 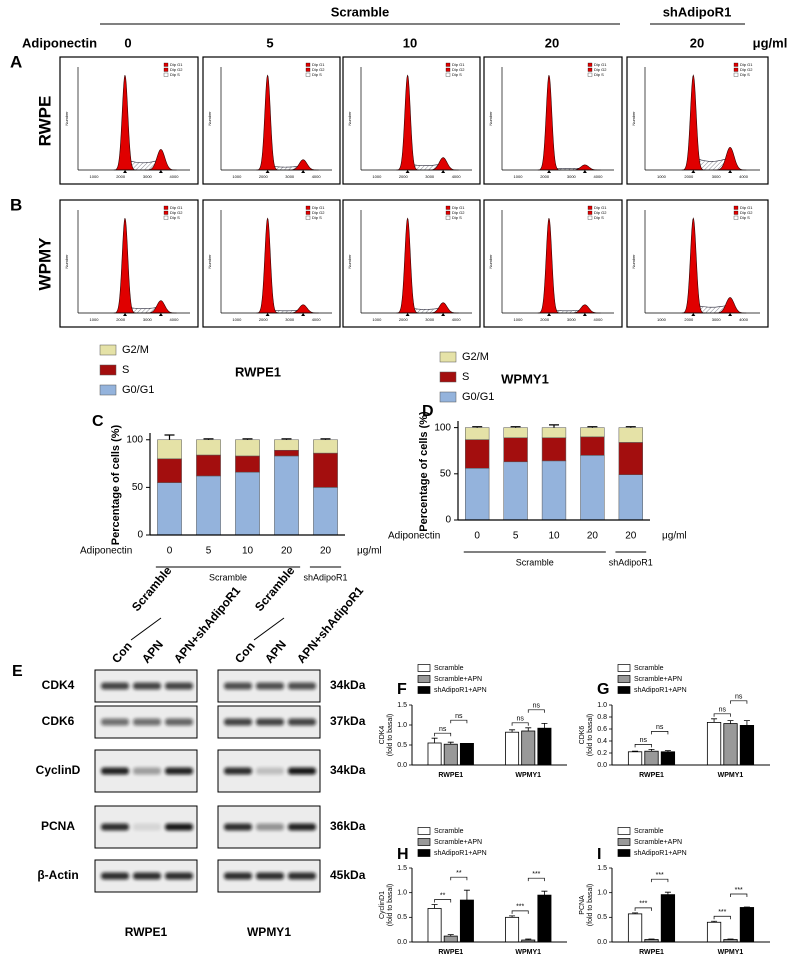 I want to click on lane-label: APN, so click(x=275, y=652).